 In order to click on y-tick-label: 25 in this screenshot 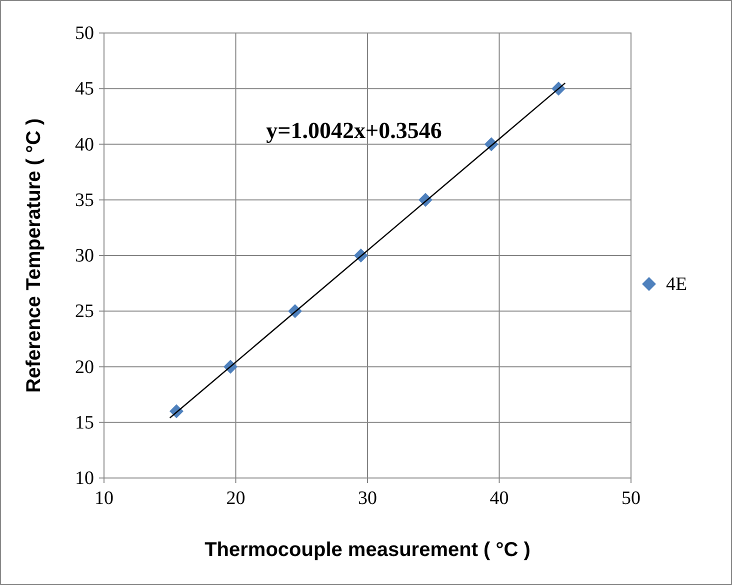, I will do `click(84, 311)`.